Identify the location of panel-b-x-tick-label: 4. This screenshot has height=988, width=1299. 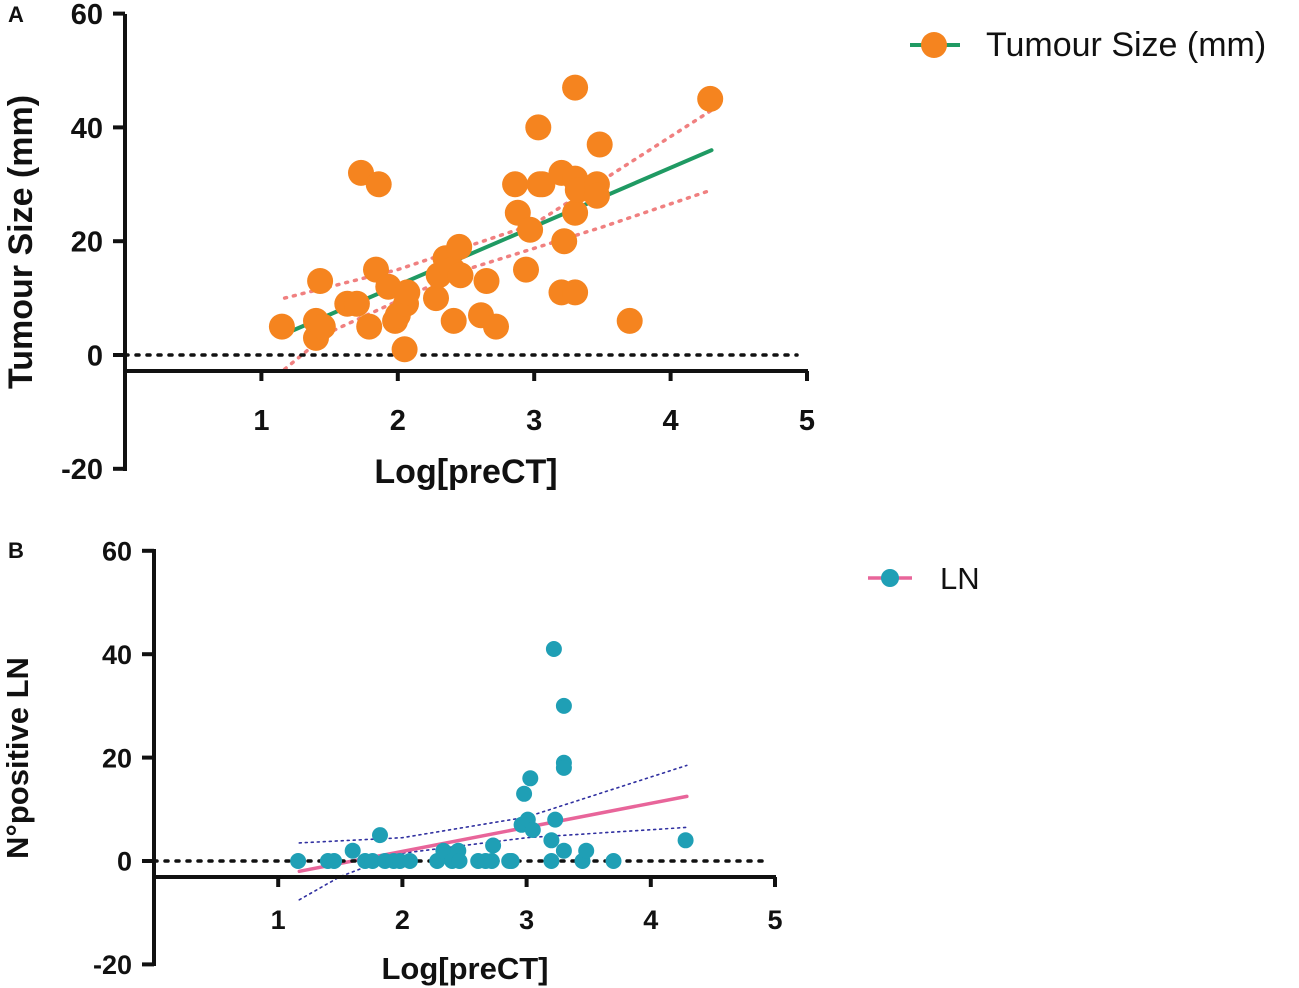
(650, 920).